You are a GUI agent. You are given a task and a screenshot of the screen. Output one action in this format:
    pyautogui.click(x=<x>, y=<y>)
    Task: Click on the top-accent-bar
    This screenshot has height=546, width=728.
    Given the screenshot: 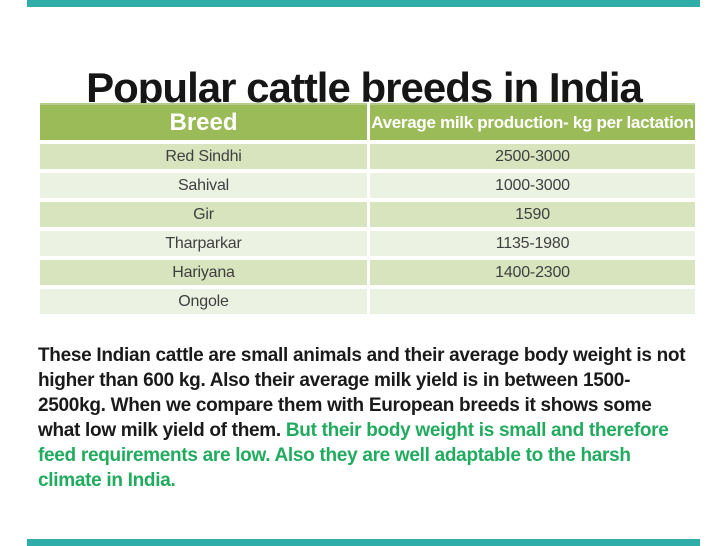 What is the action you would take?
    pyautogui.click(x=363, y=3)
    